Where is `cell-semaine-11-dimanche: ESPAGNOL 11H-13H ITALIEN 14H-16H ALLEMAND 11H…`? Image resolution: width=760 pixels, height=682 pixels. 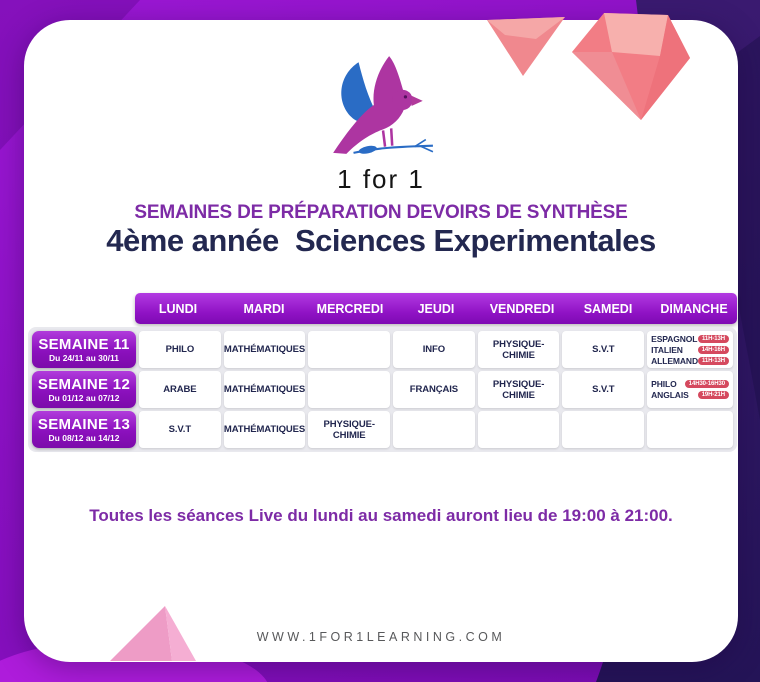 cell-semaine-11-dimanche: ESPAGNOL 11H-13H ITALIEN 14H-16H ALLEMAND 11H… is located at coordinates (690, 349).